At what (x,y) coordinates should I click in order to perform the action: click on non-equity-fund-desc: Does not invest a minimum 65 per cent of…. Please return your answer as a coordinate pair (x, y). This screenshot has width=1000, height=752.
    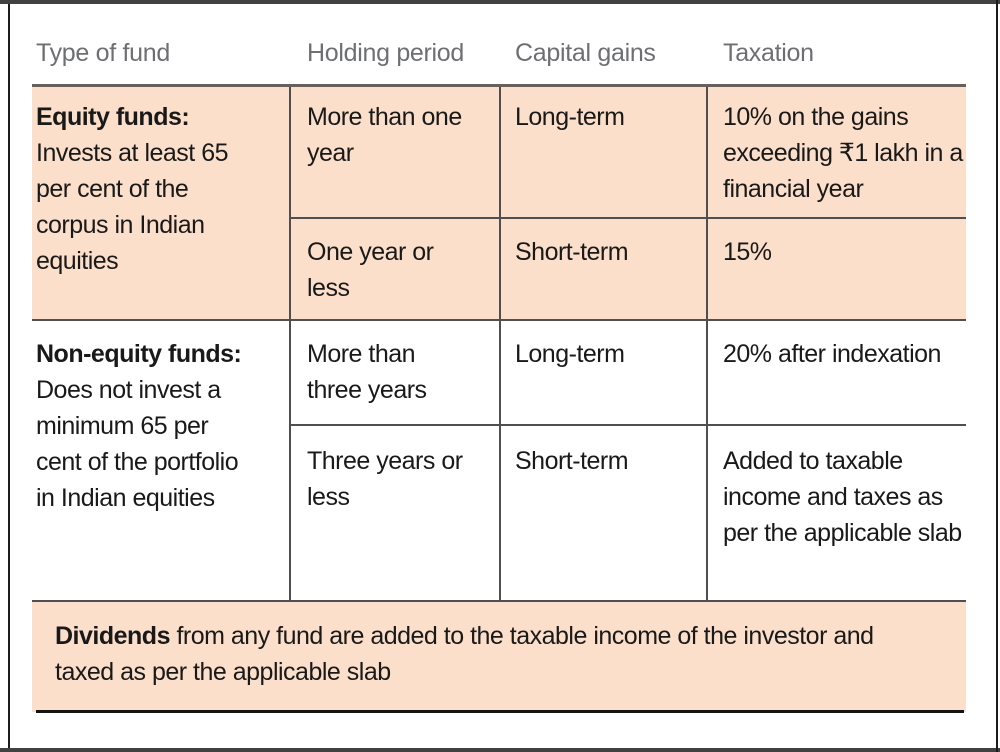
    Looking at the image, I should click on (137, 444).